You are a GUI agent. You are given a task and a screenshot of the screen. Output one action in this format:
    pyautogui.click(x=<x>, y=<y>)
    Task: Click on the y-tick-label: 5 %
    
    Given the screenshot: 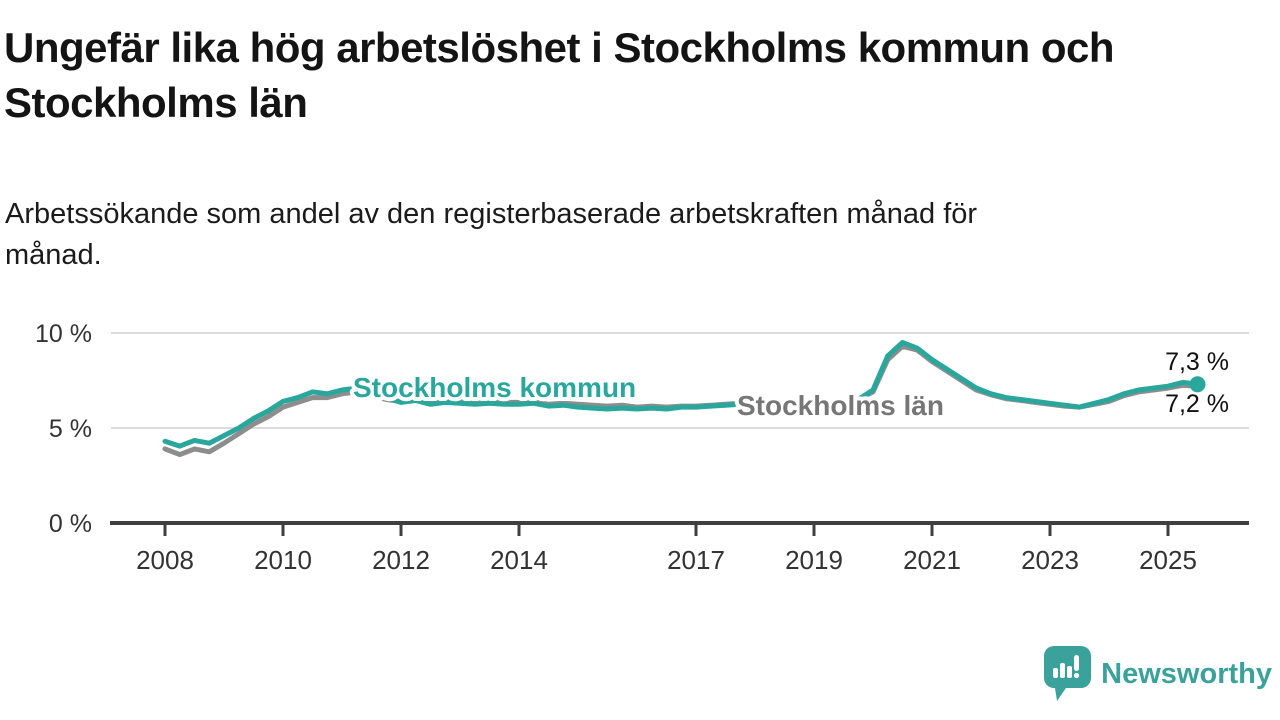 What is the action you would take?
    pyautogui.click(x=70, y=429)
    